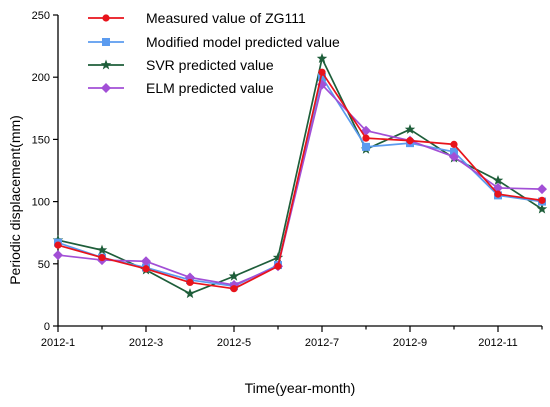 The width and height of the screenshot is (550, 407). Describe the element at coordinates (44, 265) in the screenshot. I see `y-tick-label: 50` at that location.